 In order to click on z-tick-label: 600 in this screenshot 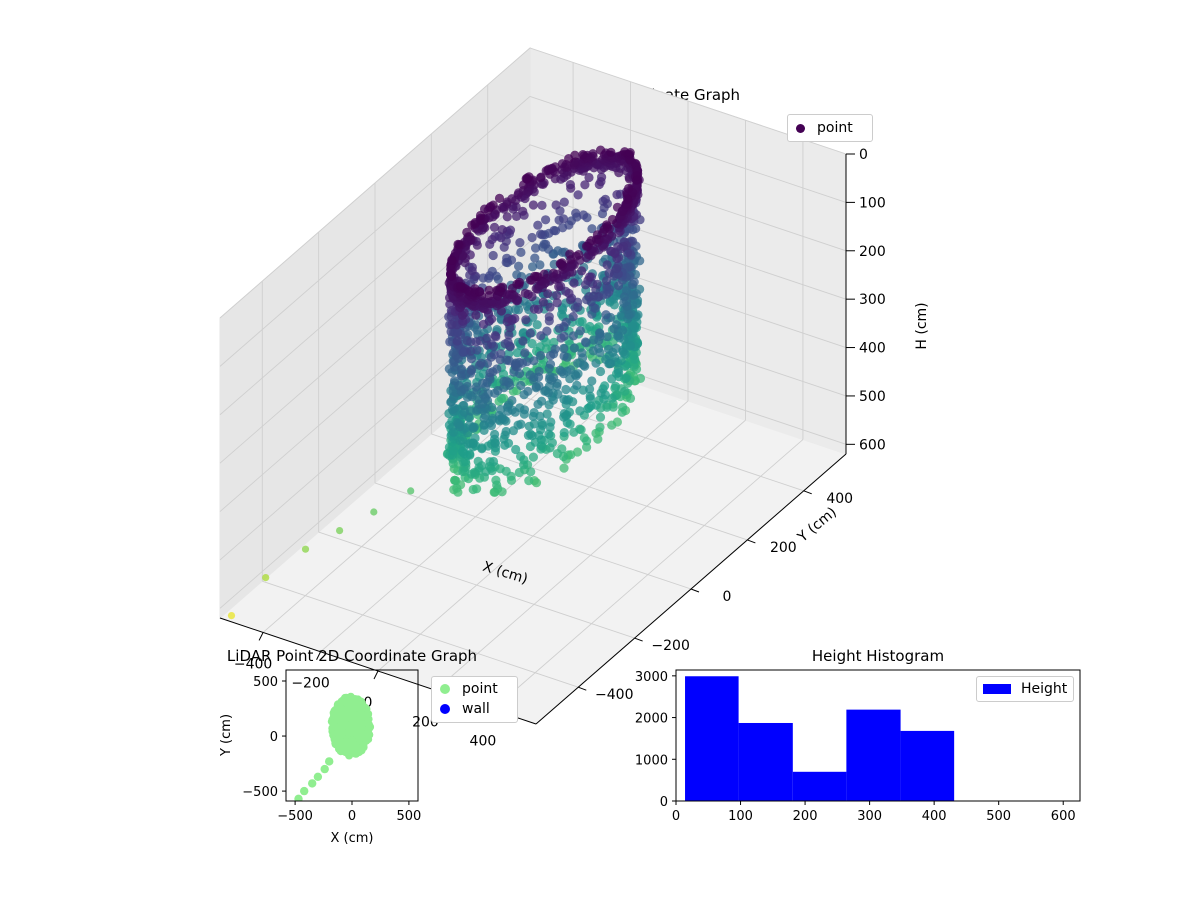, I will do `click(872, 445)`.